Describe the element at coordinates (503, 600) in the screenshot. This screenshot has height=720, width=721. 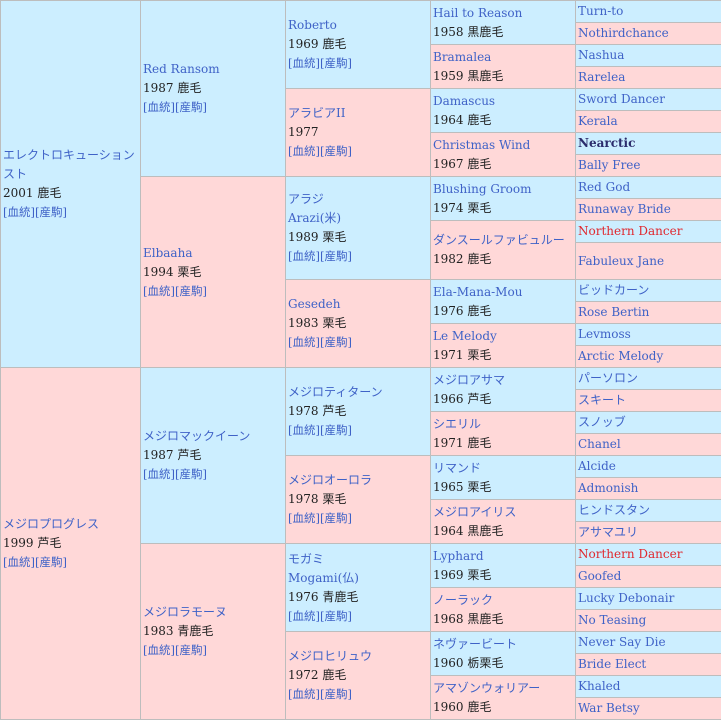
I see `horse-link-gen4: ノーラック` at that location.